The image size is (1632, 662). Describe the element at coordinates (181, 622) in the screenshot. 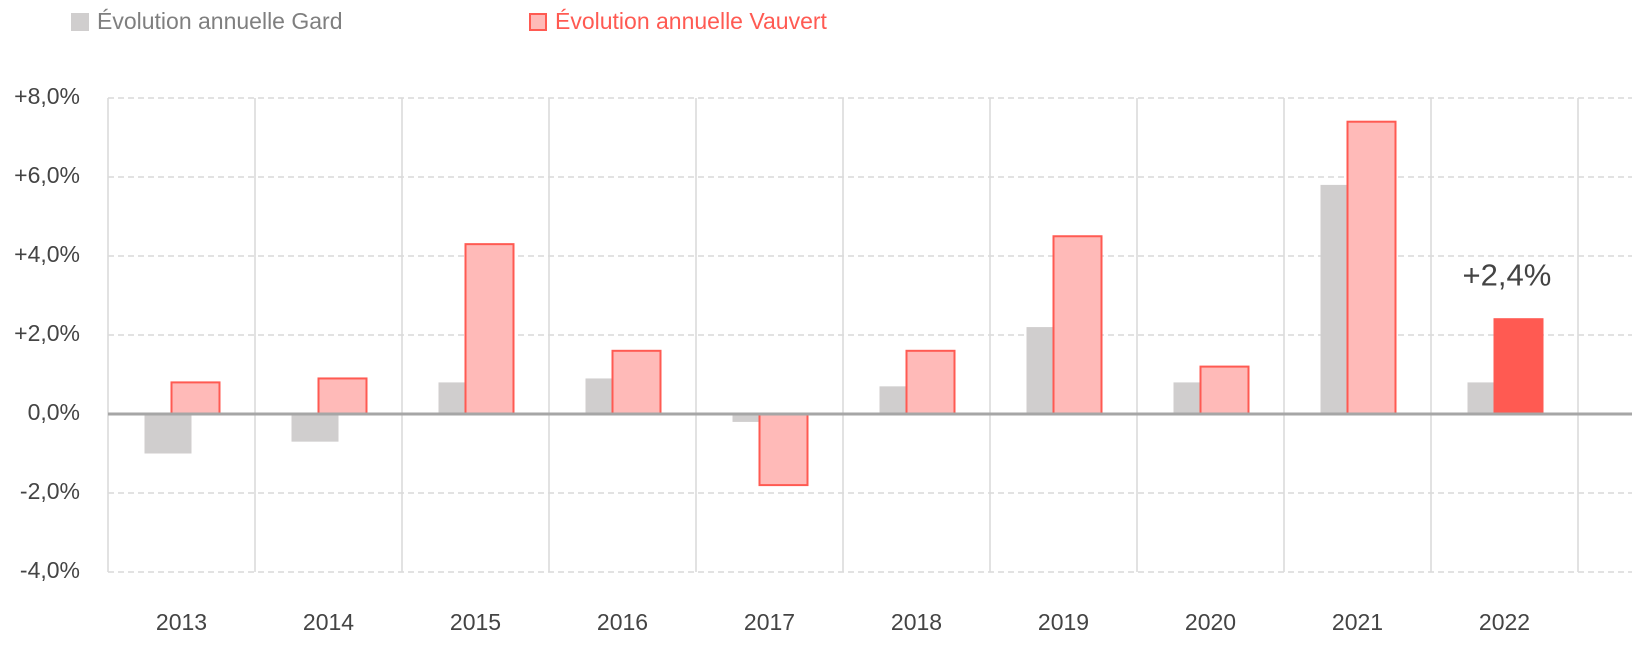

I see `x-tick-label: 2013` at that location.